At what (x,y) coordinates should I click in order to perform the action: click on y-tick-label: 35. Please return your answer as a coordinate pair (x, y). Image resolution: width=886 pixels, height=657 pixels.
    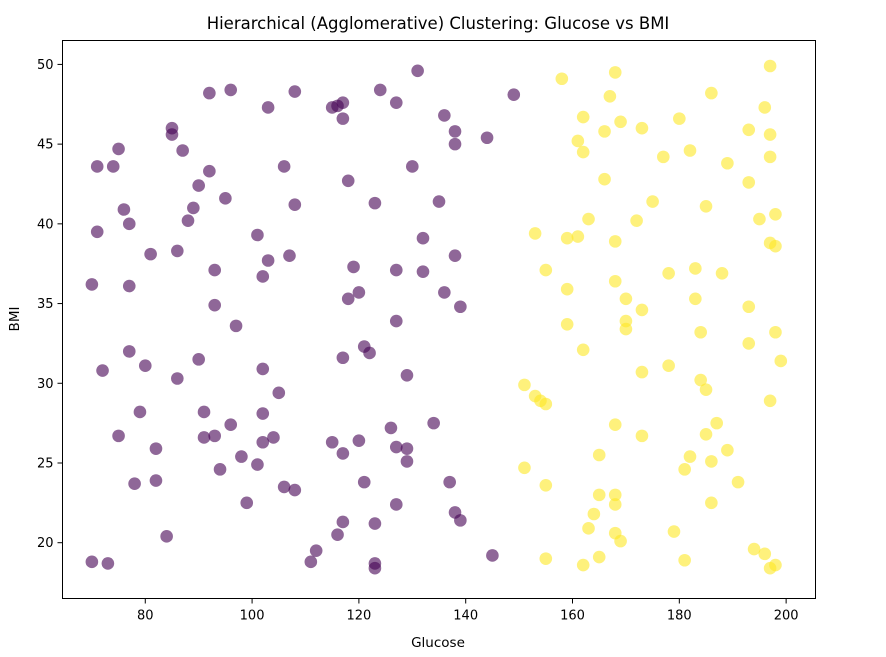
    Looking at the image, I should click on (45, 304).